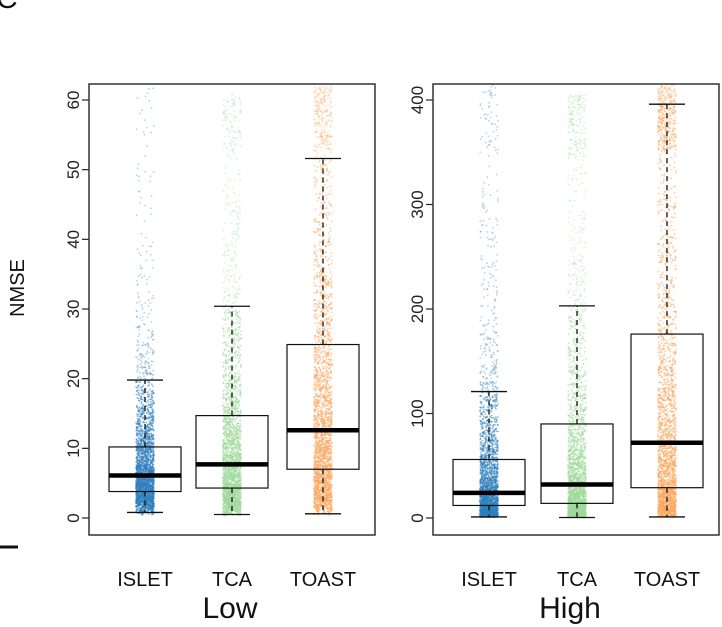 The height and width of the screenshot is (627, 722). Describe the element at coordinates (417, 100) in the screenshot. I see `y-tick-label: 400` at that location.